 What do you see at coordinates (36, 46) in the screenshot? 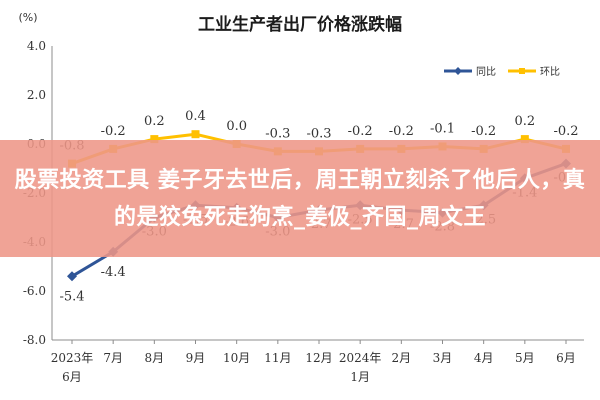
I see `y-tick-label: 4.0` at bounding box center [36, 46].